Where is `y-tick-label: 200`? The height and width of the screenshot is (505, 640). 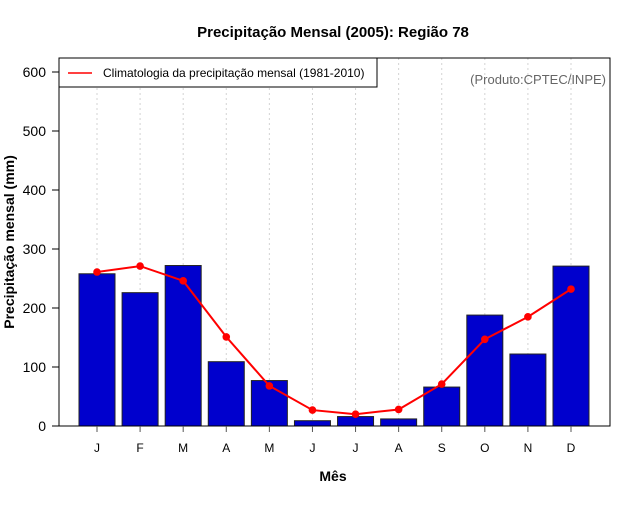 y-tick-label: 200 is located at coordinates (35, 308).